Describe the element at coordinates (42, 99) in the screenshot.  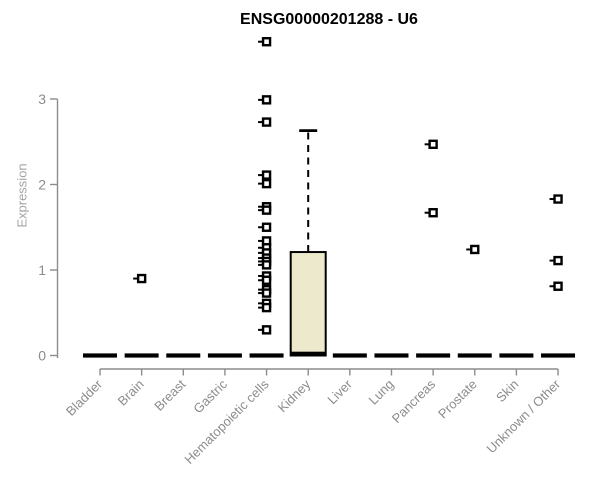
I see `y-tick-label: 3` at that location.